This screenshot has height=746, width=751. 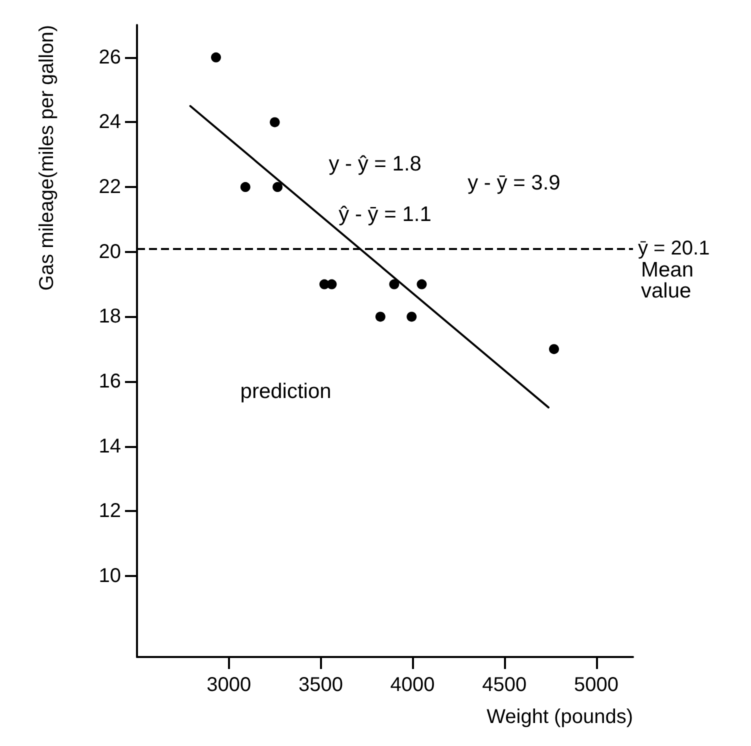 What do you see at coordinates (596, 685) in the screenshot?
I see `x-tick-label: 5000` at bounding box center [596, 685].